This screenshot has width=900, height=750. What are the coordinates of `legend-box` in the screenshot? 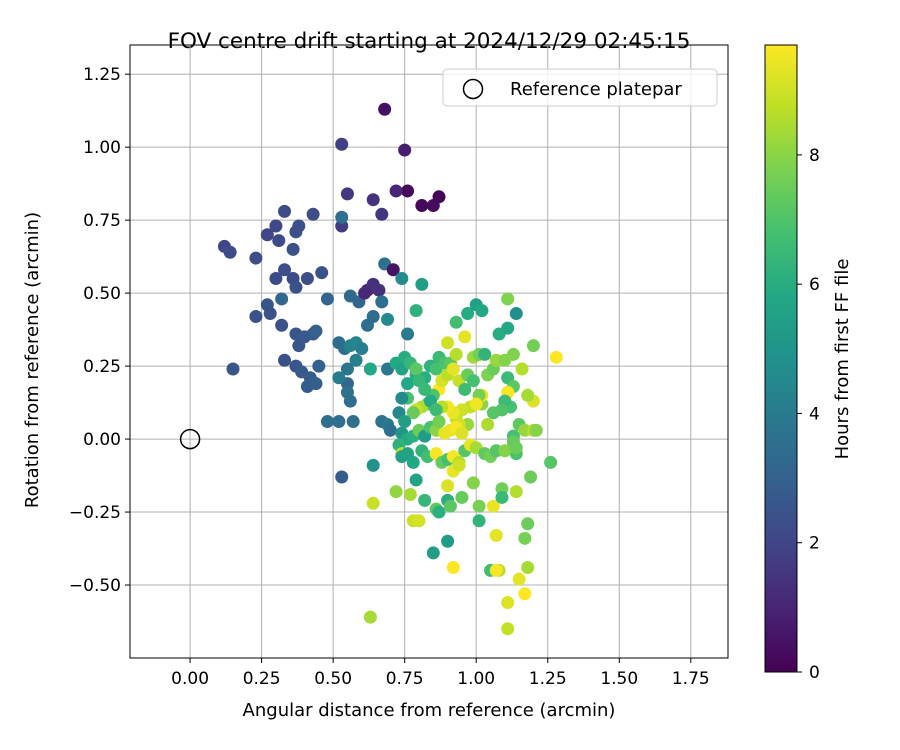 It's located at (580, 87).